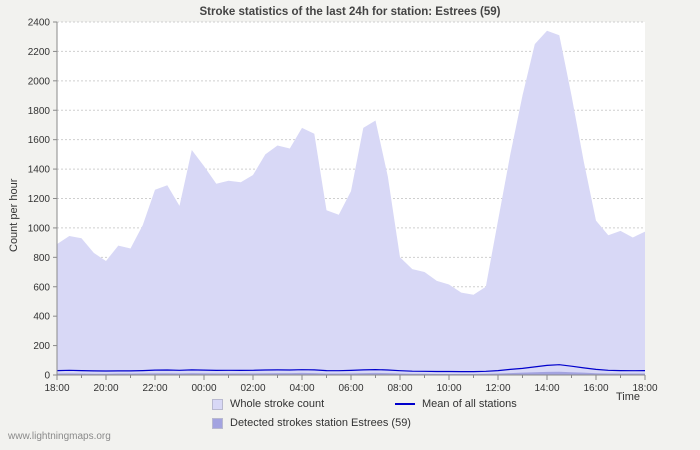  Describe the element at coordinates (217, 404) in the screenshot. I see `legend-swatch-whole-stroke-count` at that location.